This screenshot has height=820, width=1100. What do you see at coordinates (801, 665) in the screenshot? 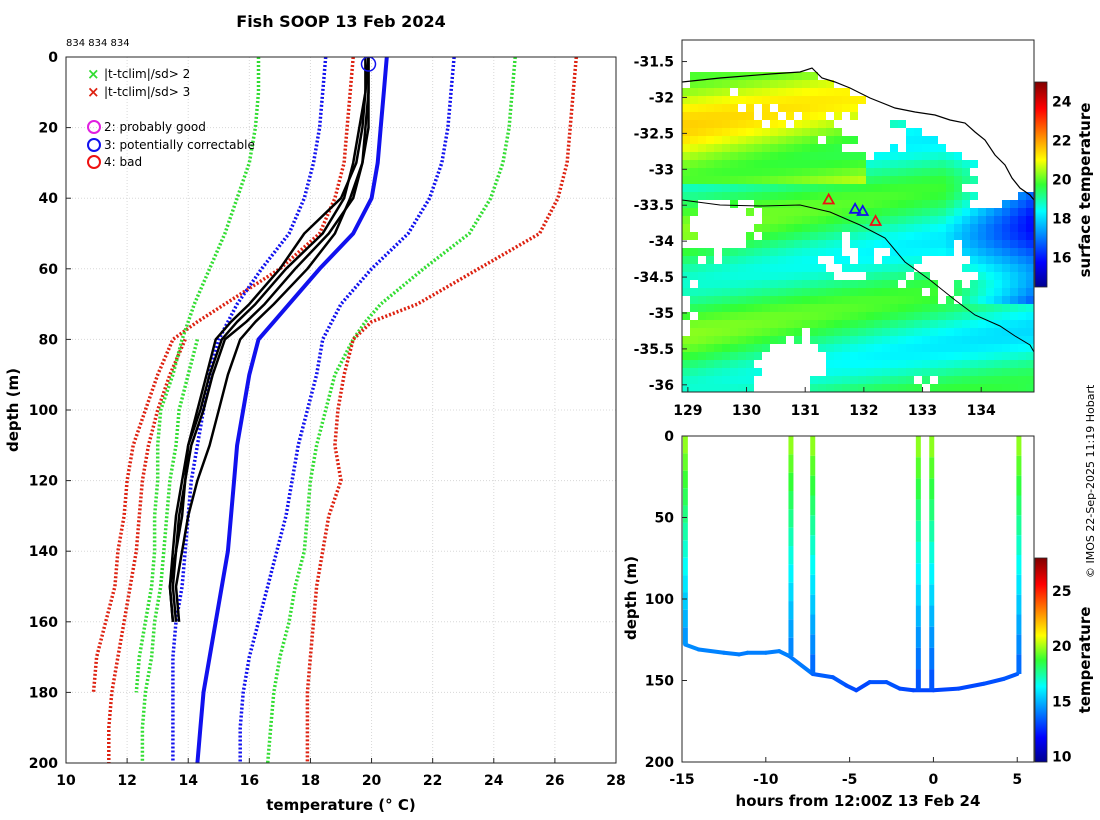
I see `bottom-trace-segment` at bounding box center [801, 665].